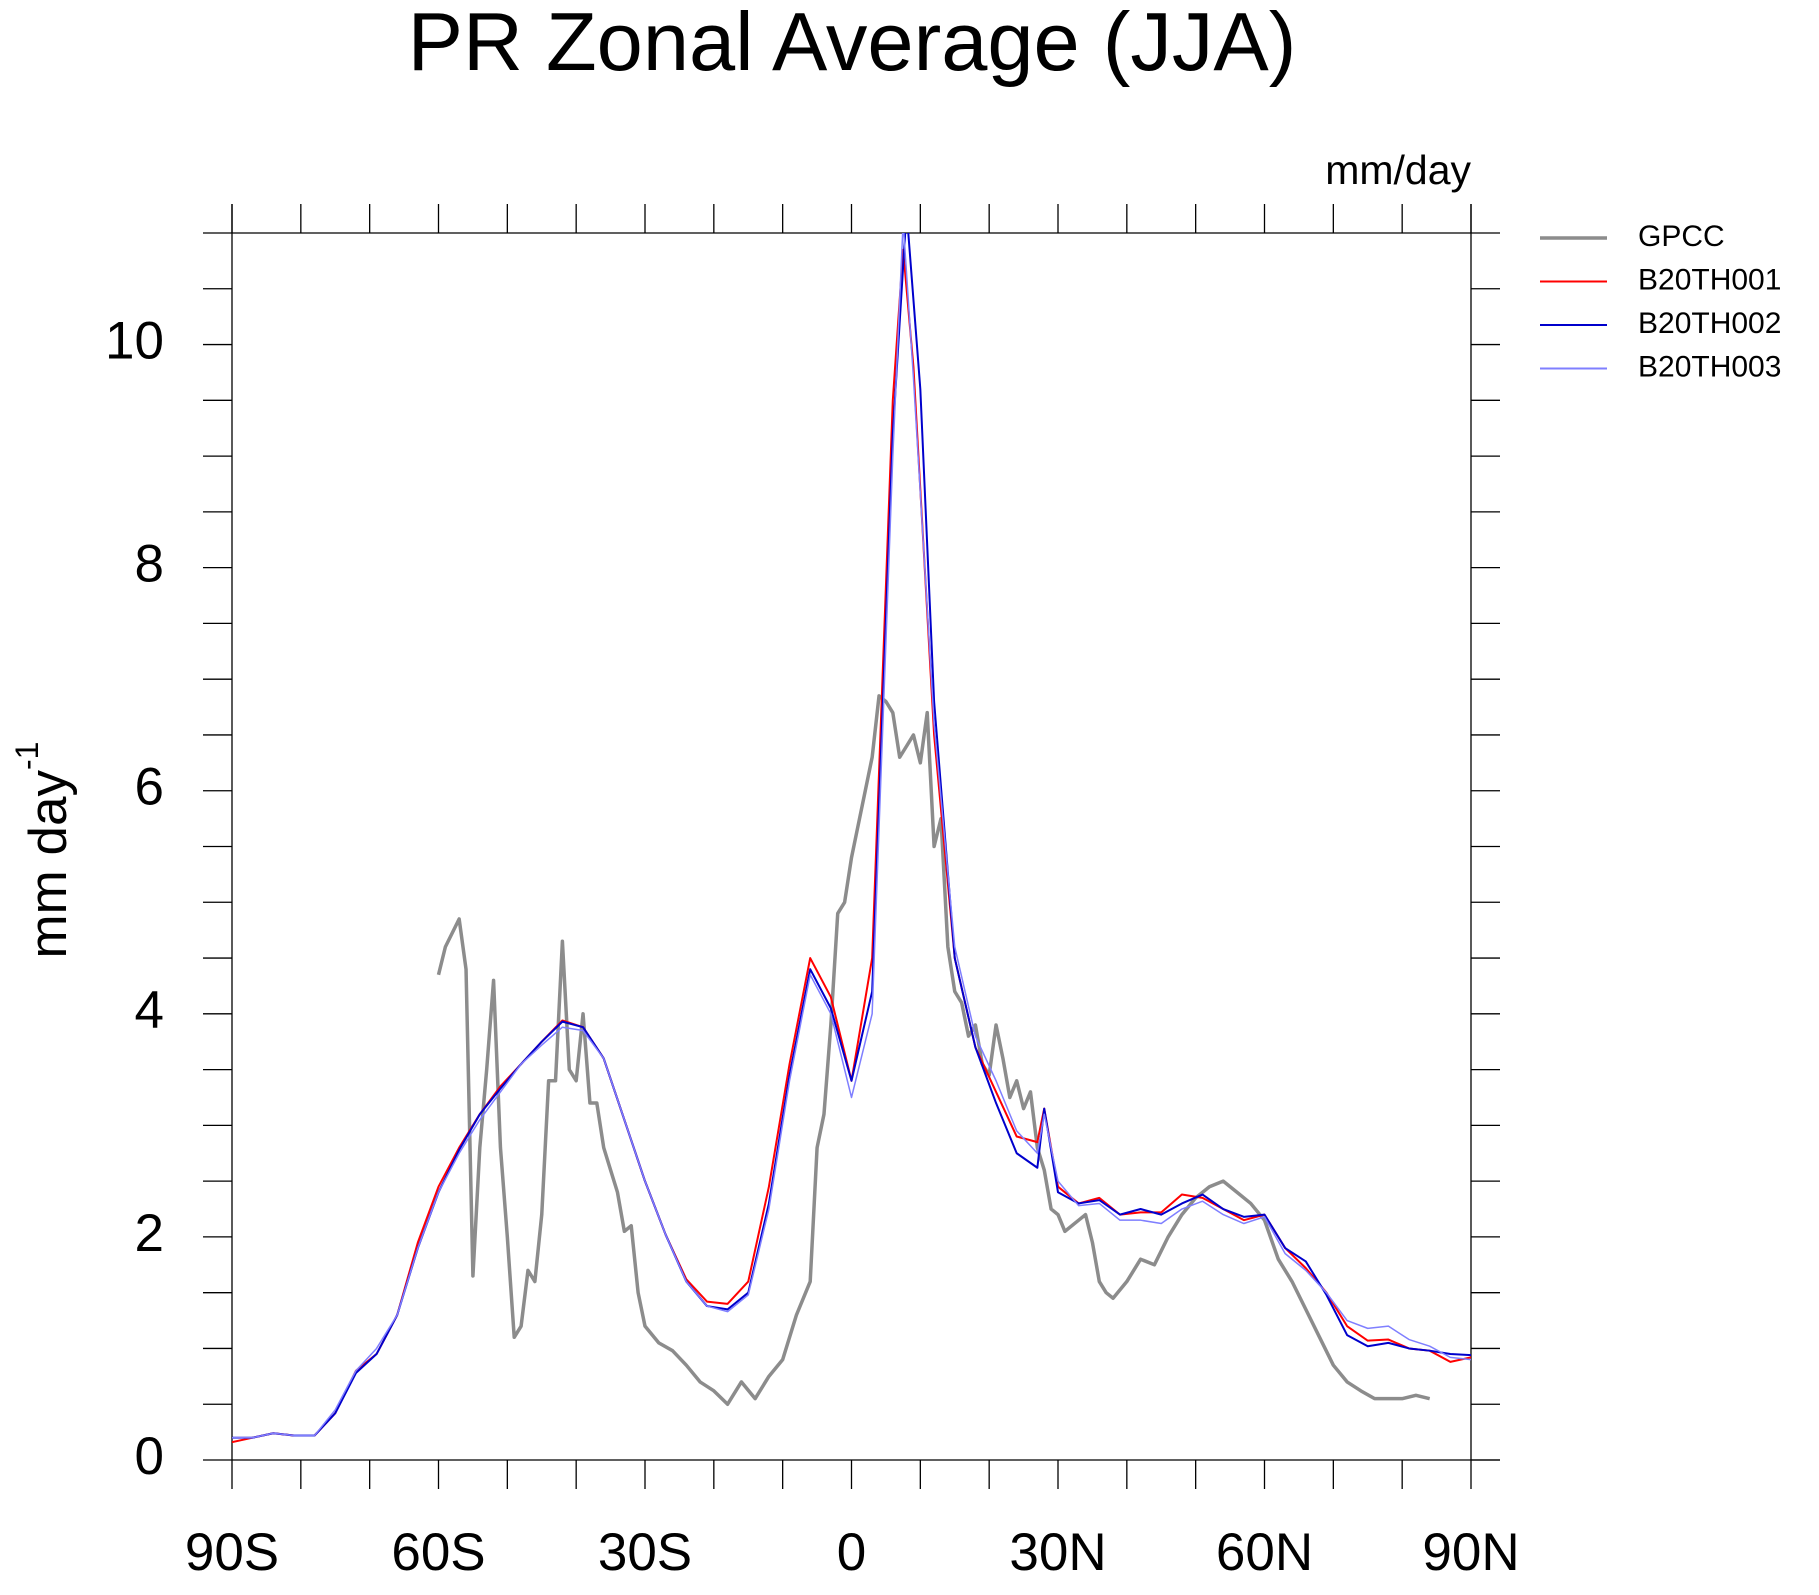  Describe the element at coordinates (1709, 366) in the screenshot. I see `legend-label: B20TH003` at that location.